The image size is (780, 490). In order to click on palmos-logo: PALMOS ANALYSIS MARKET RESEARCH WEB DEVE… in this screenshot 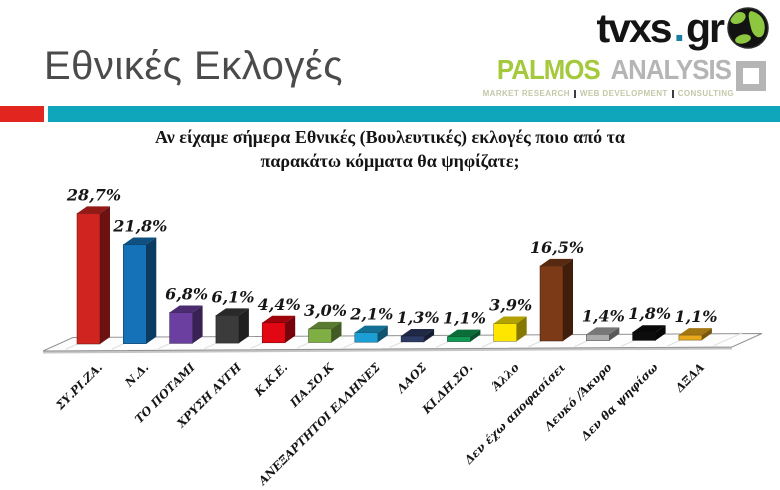, I will do `click(624, 76)`.